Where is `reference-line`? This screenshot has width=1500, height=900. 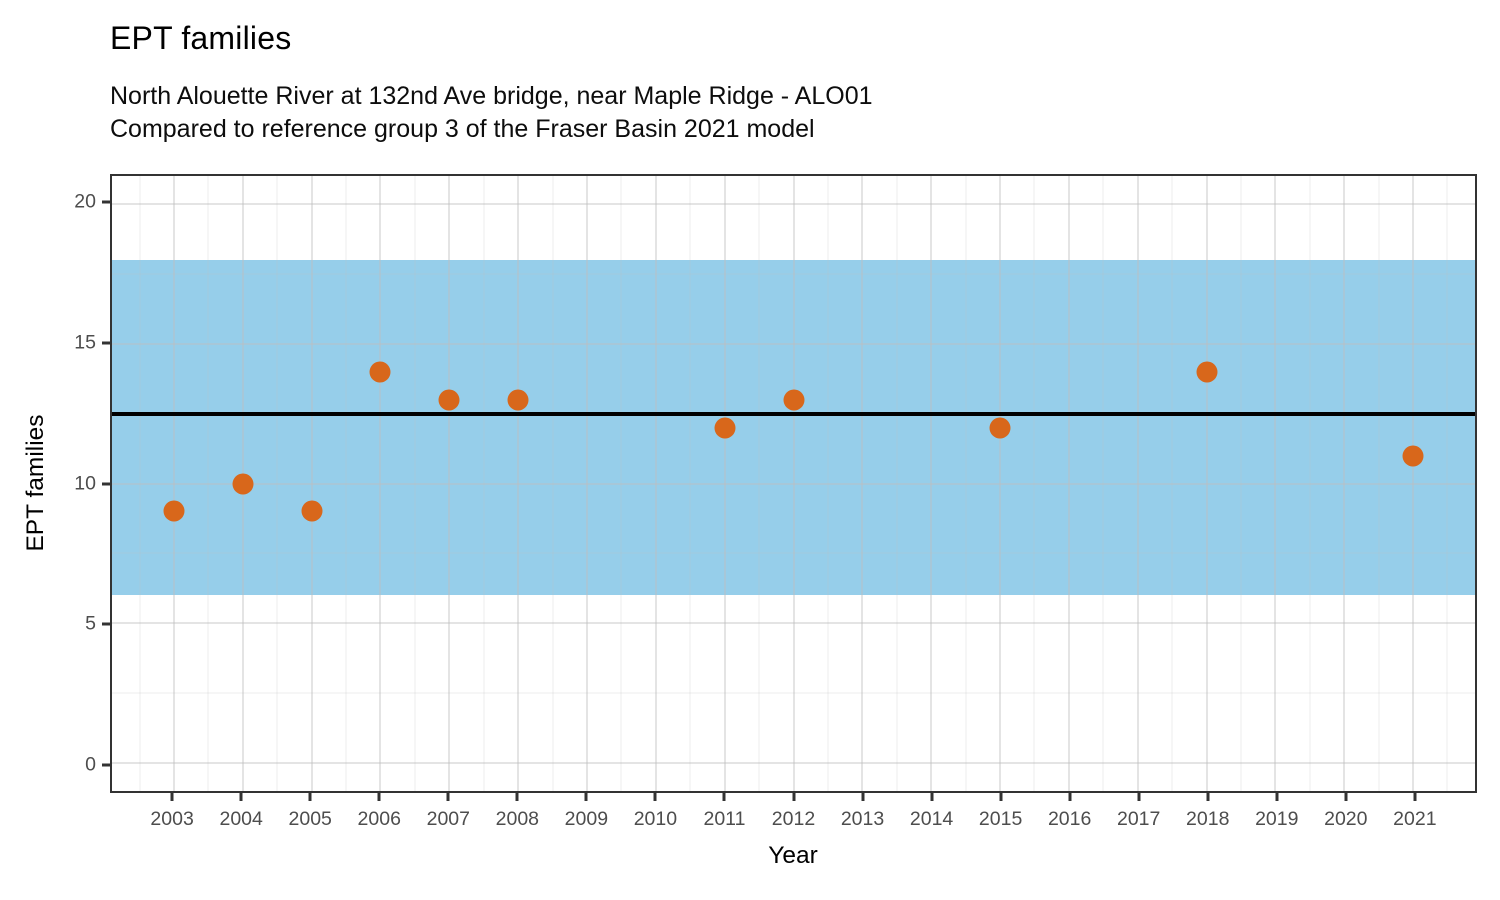 reference-line is located at coordinates (793, 413).